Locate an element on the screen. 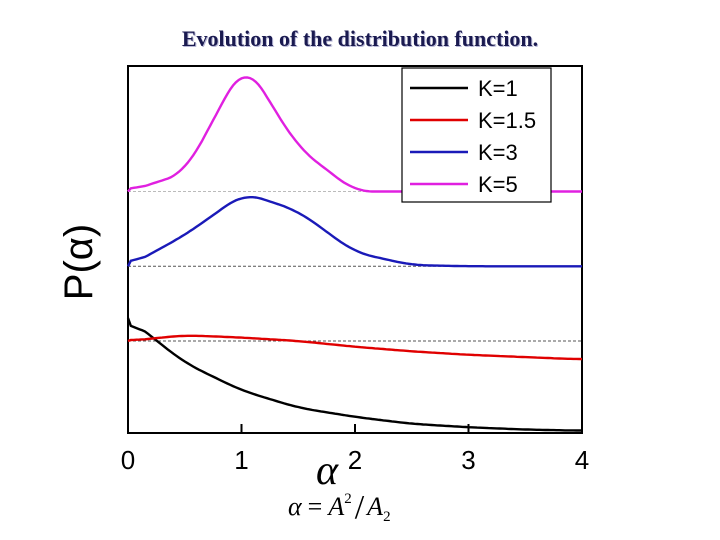 The height and width of the screenshot is (540, 720). formula-num-exp: 2 is located at coordinates (348, 499).